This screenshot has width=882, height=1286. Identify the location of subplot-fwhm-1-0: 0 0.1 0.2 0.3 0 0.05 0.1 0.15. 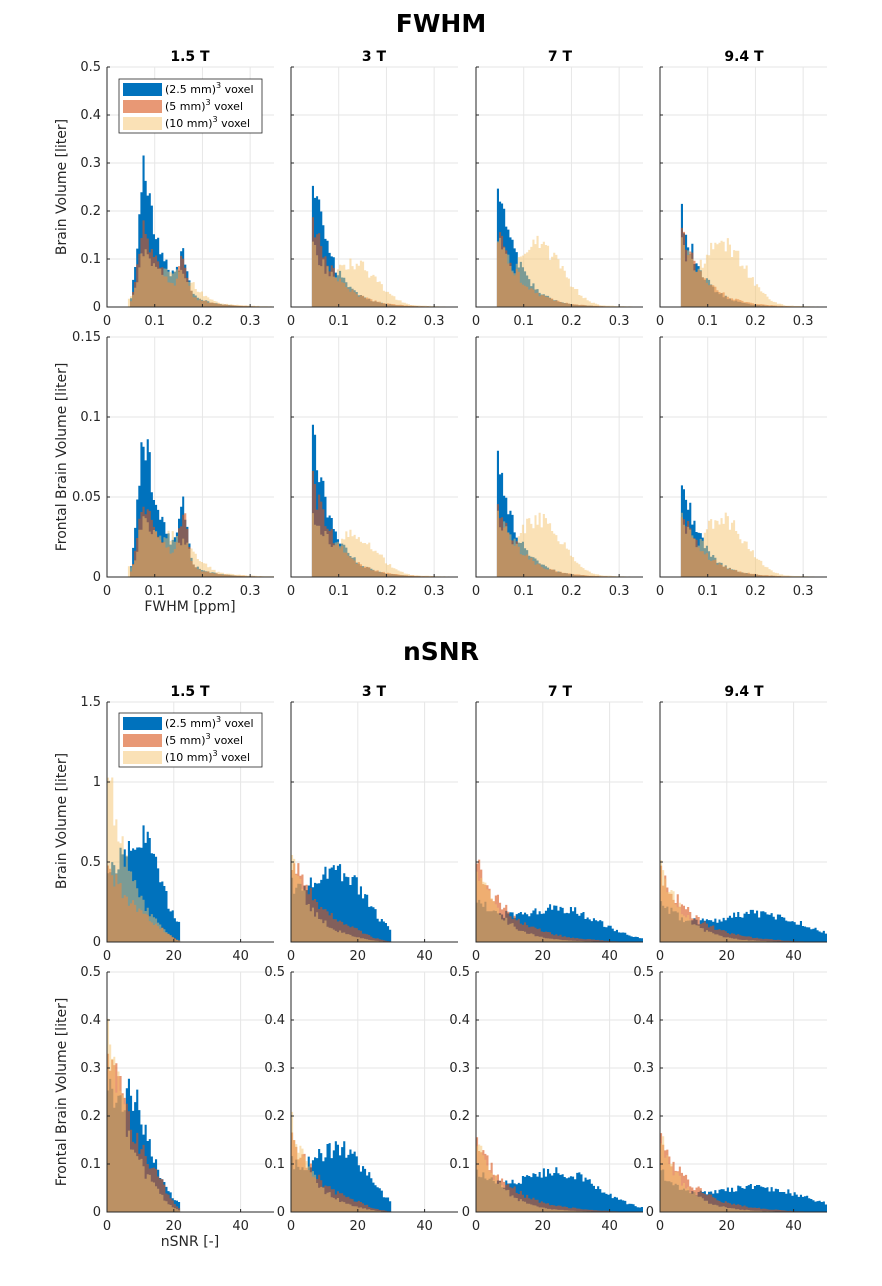
(173, 464).